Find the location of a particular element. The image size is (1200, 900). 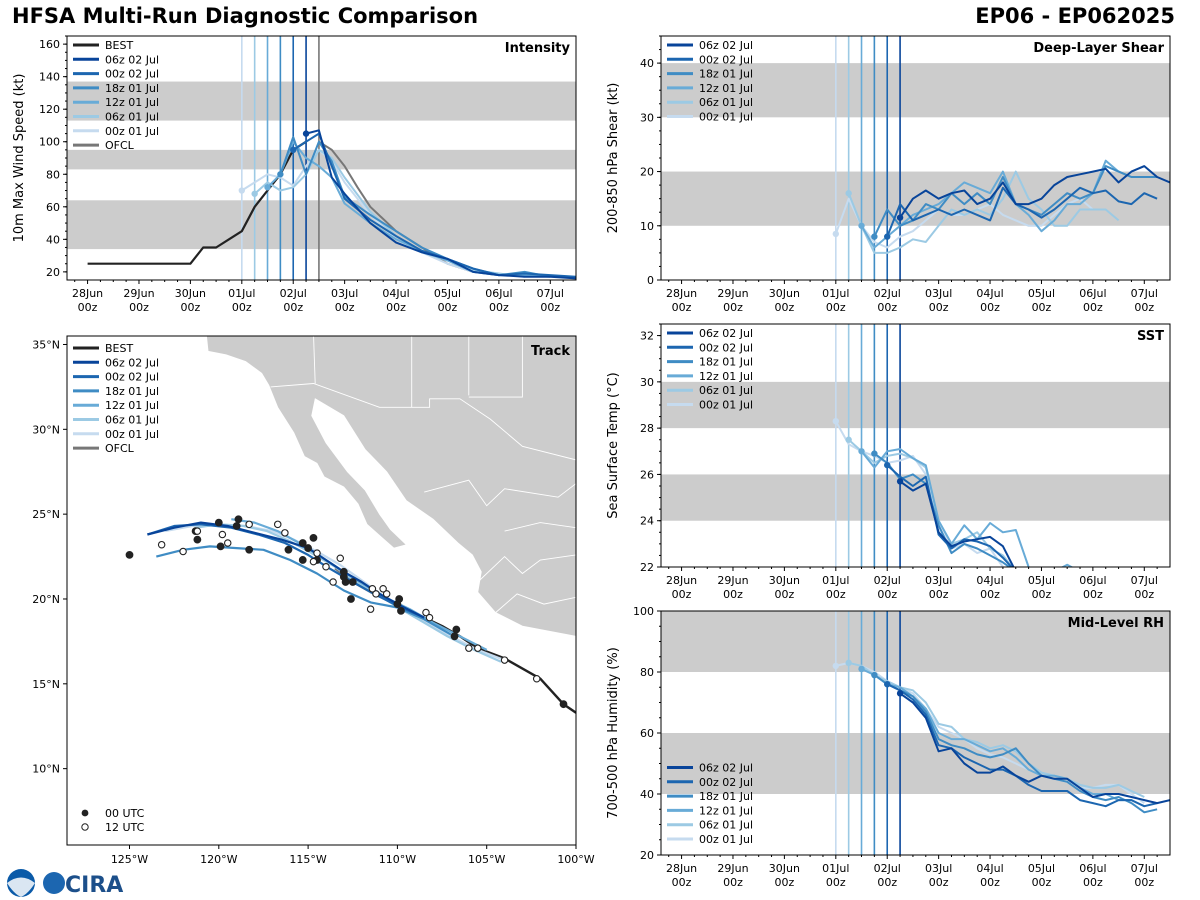

noaa-cira-logo: CIRA is located at coordinates (65, 883).